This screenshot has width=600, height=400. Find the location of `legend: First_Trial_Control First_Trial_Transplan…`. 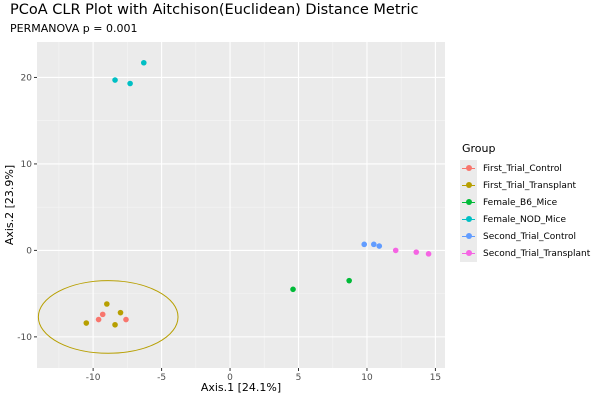

legend: First_Trial_Control First_Trial_Transplan… is located at coordinates (525, 211).